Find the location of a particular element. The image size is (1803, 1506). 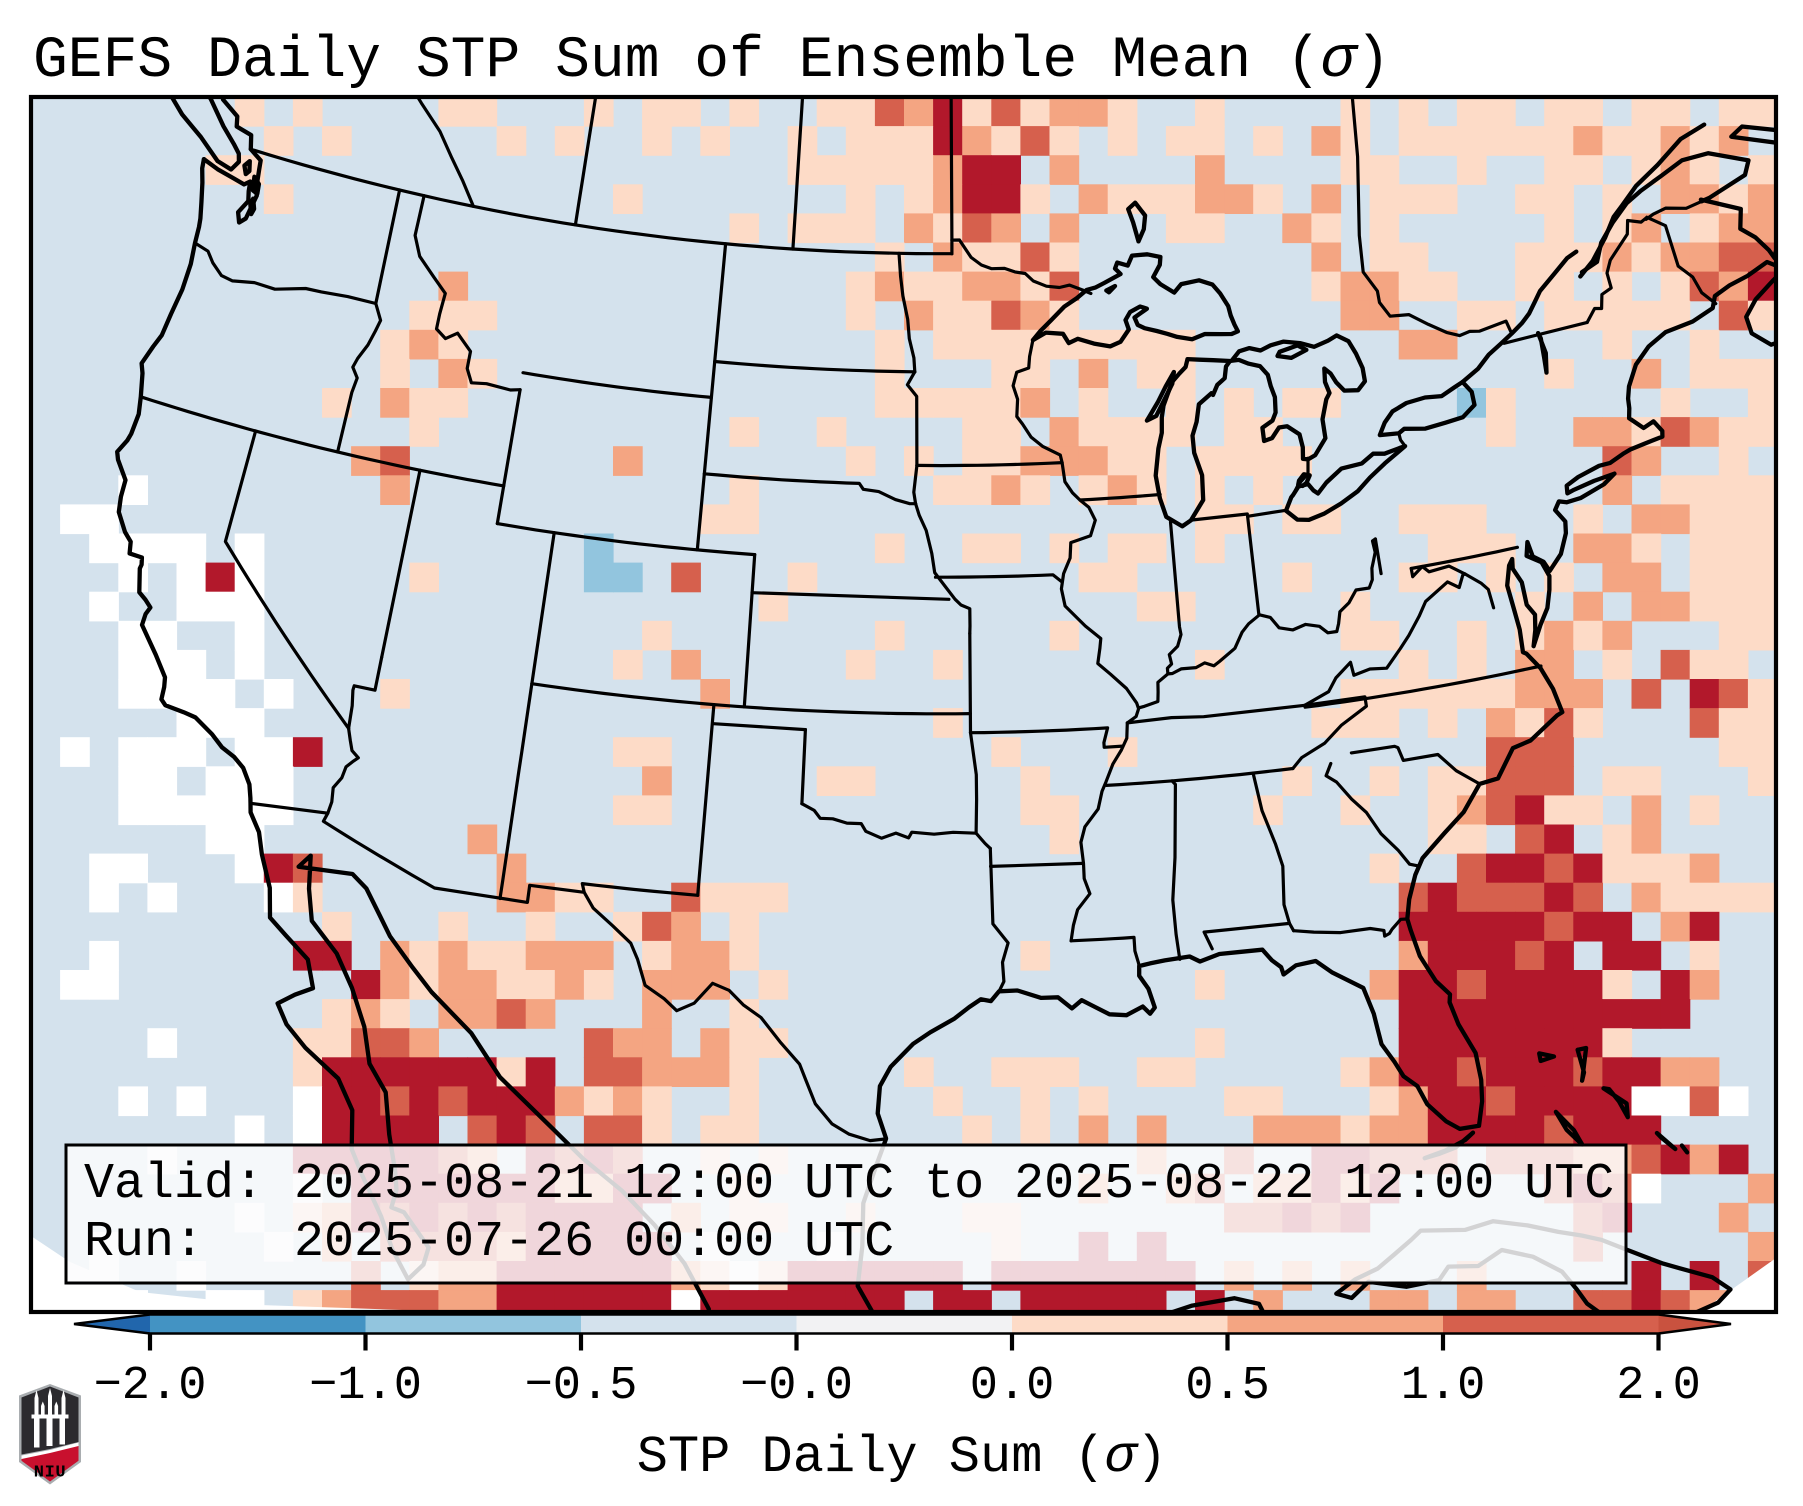

svg-text: 1.0 is located at coordinates (1443, 1386).